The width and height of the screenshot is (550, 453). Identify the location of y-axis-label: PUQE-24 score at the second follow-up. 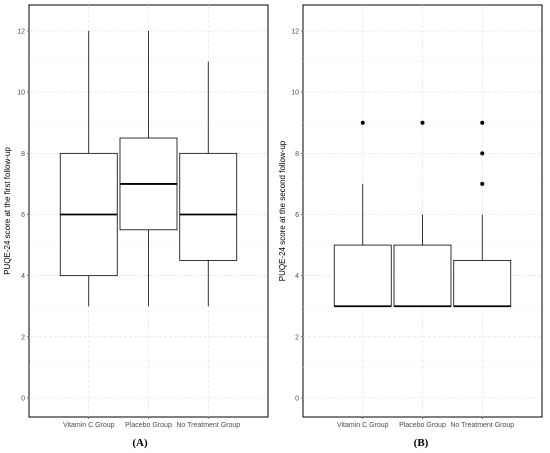
(282, 210).